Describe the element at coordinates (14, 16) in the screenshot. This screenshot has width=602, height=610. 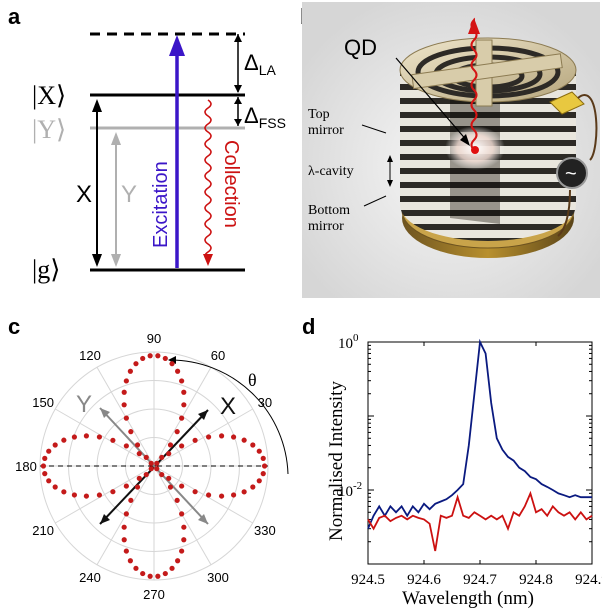
I see `panel-a-label: a` at that location.